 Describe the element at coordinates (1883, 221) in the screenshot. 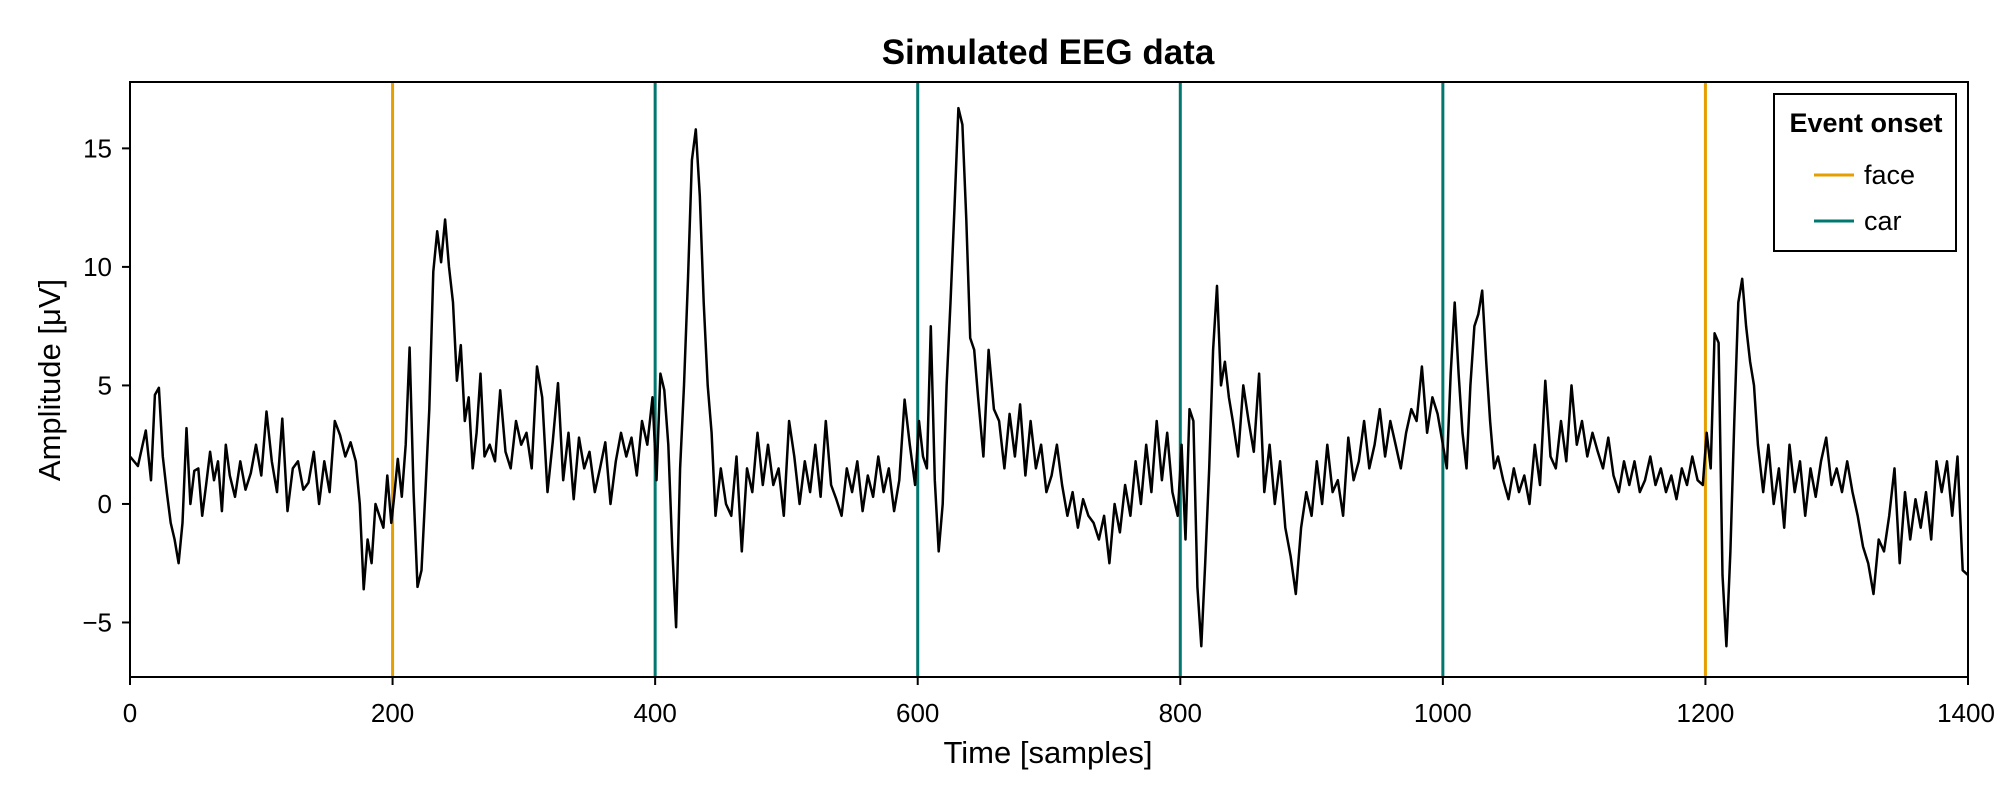

I see `legend-label-car: car` at that location.